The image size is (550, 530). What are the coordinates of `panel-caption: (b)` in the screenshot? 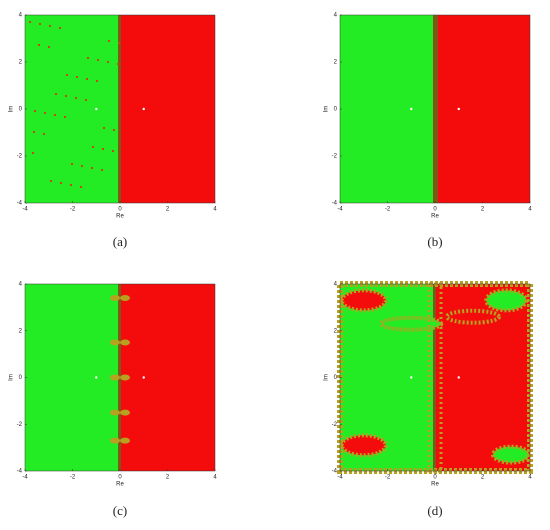 It's located at (434, 241).